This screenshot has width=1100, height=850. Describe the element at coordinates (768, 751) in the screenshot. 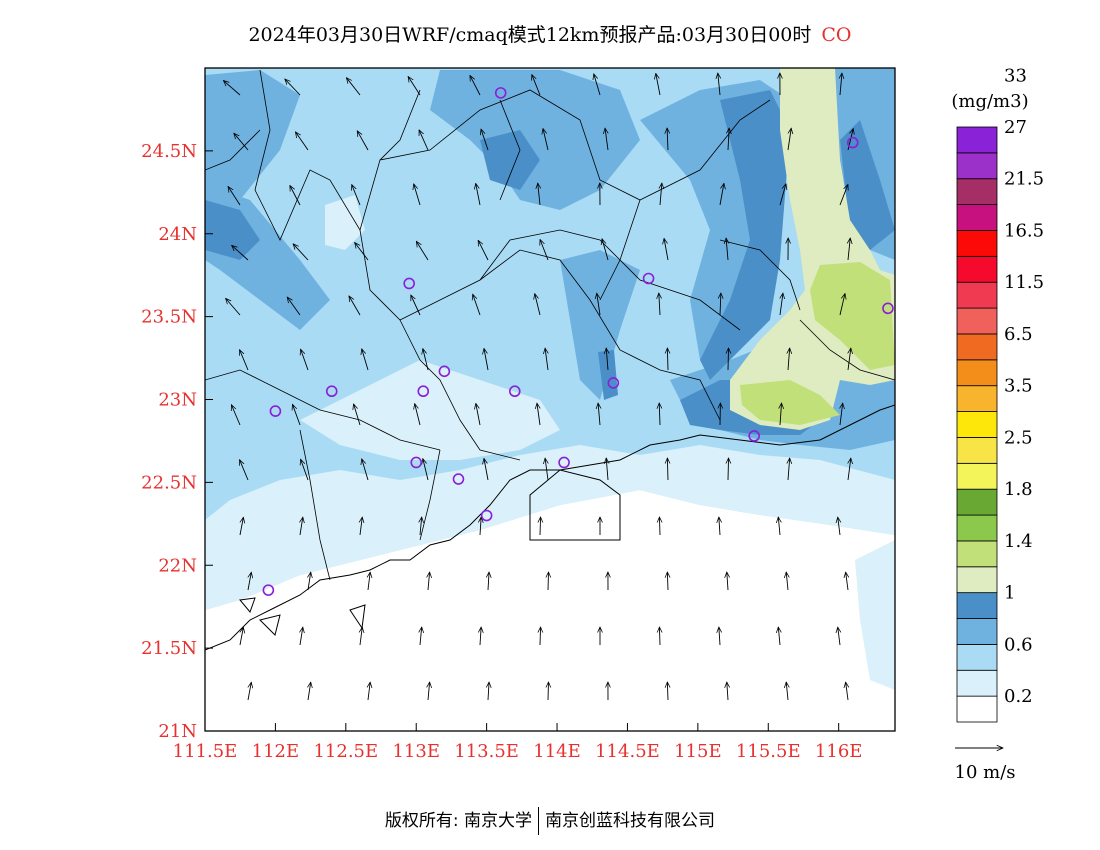

I see `lon-label: 115.5E` at that location.